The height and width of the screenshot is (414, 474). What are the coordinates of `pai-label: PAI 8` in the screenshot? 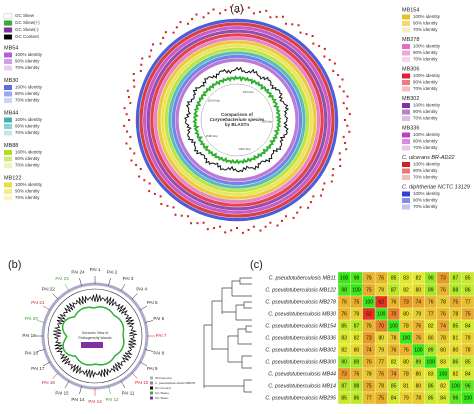 It's located at (158, 352).